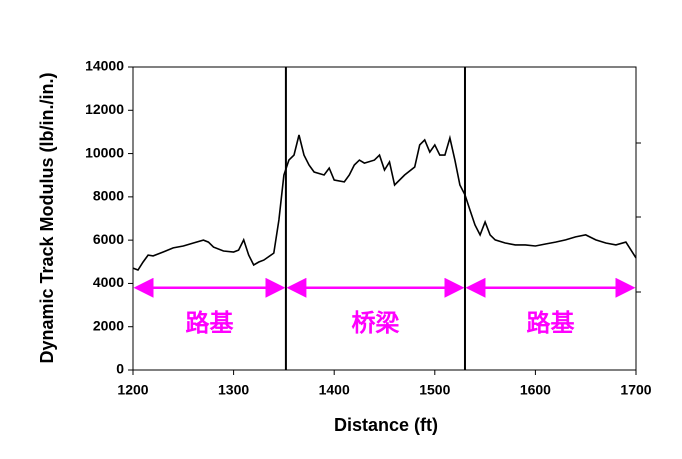 Image resolution: width=682 pixels, height=459 pixels. What do you see at coordinates (375, 323) in the screenshot?
I see `region-label: 桥梁` at bounding box center [375, 323].